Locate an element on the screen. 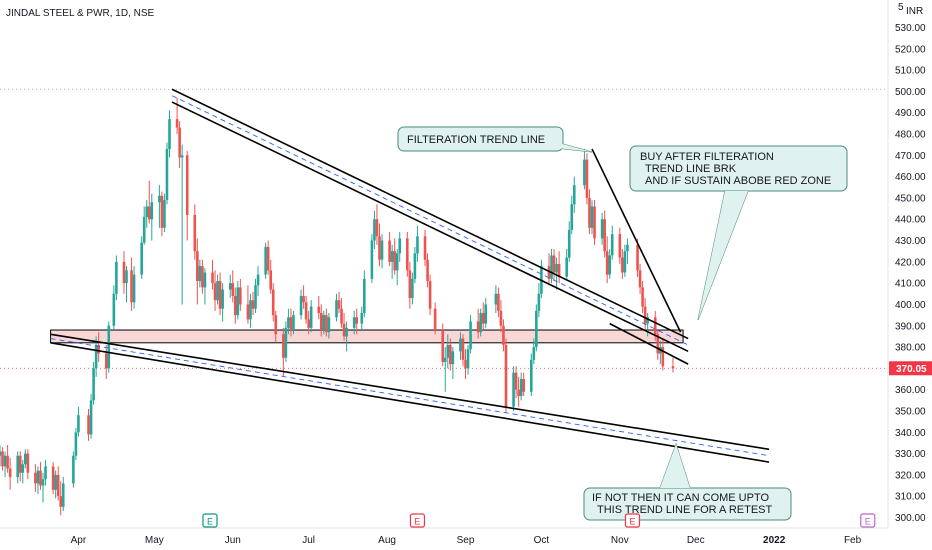 This screenshot has width=932, height=550. y-tick-label: 530.00 is located at coordinates (910, 28).